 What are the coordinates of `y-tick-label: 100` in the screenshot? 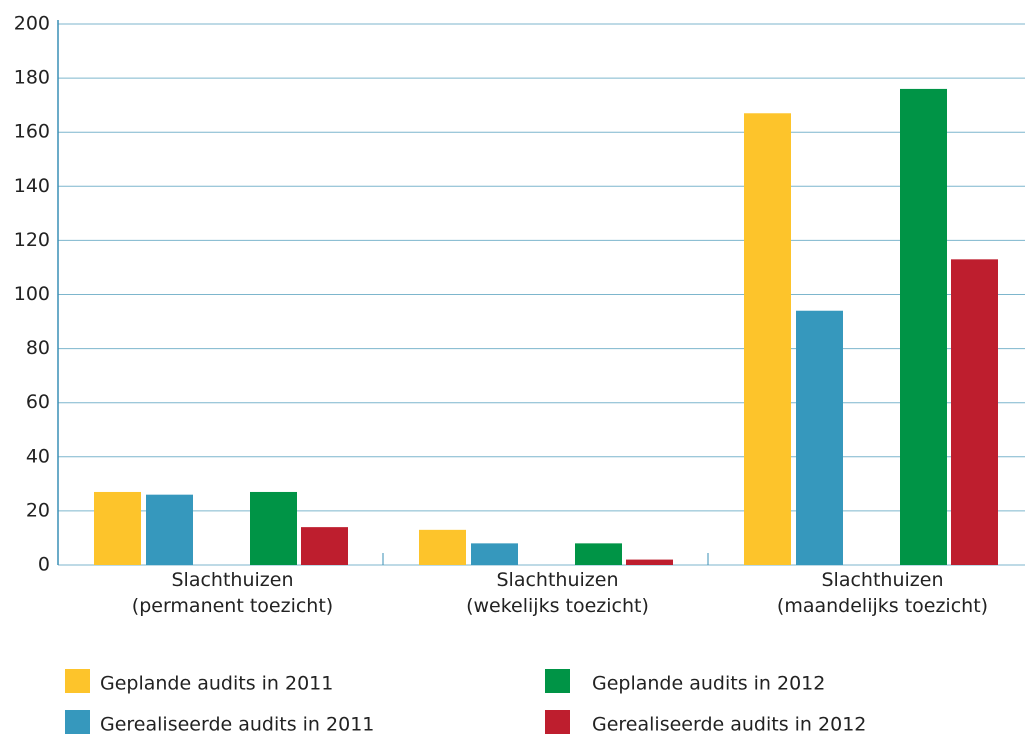 It's located at (32, 294).